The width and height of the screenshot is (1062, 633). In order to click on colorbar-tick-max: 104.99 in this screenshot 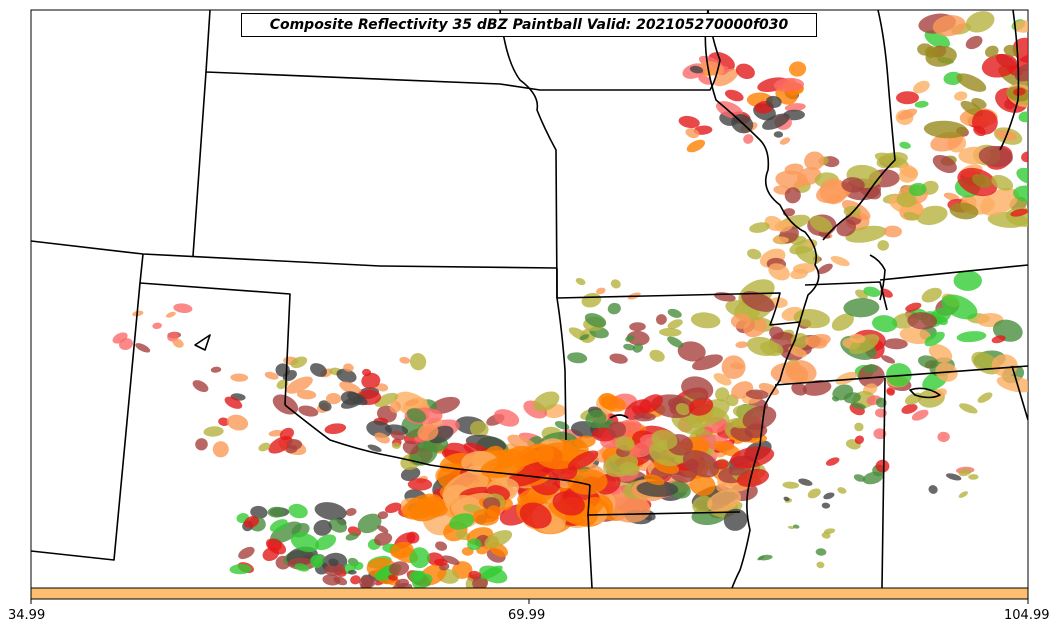, I will do `click(1027, 615)`.